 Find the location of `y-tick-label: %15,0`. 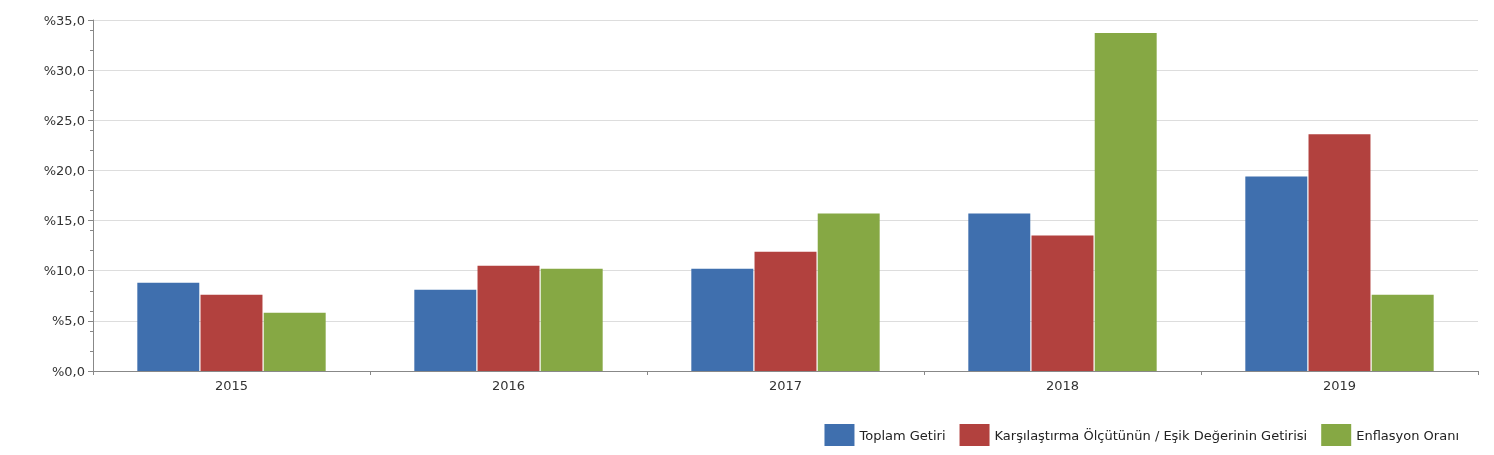

y-tick-label: %15,0 is located at coordinates (64, 221).